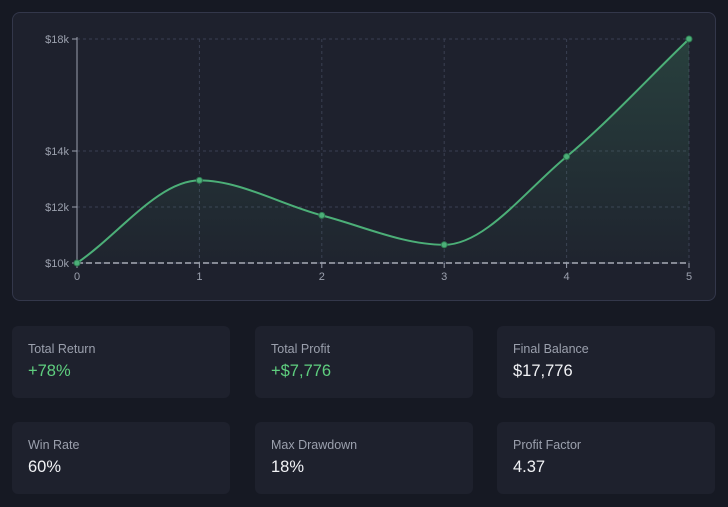 The height and width of the screenshot is (507, 728). What do you see at coordinates (551, 349) in the screenshot?
I see `stat-label-final-balance: Final Balance` at bounding box center [551, 349].